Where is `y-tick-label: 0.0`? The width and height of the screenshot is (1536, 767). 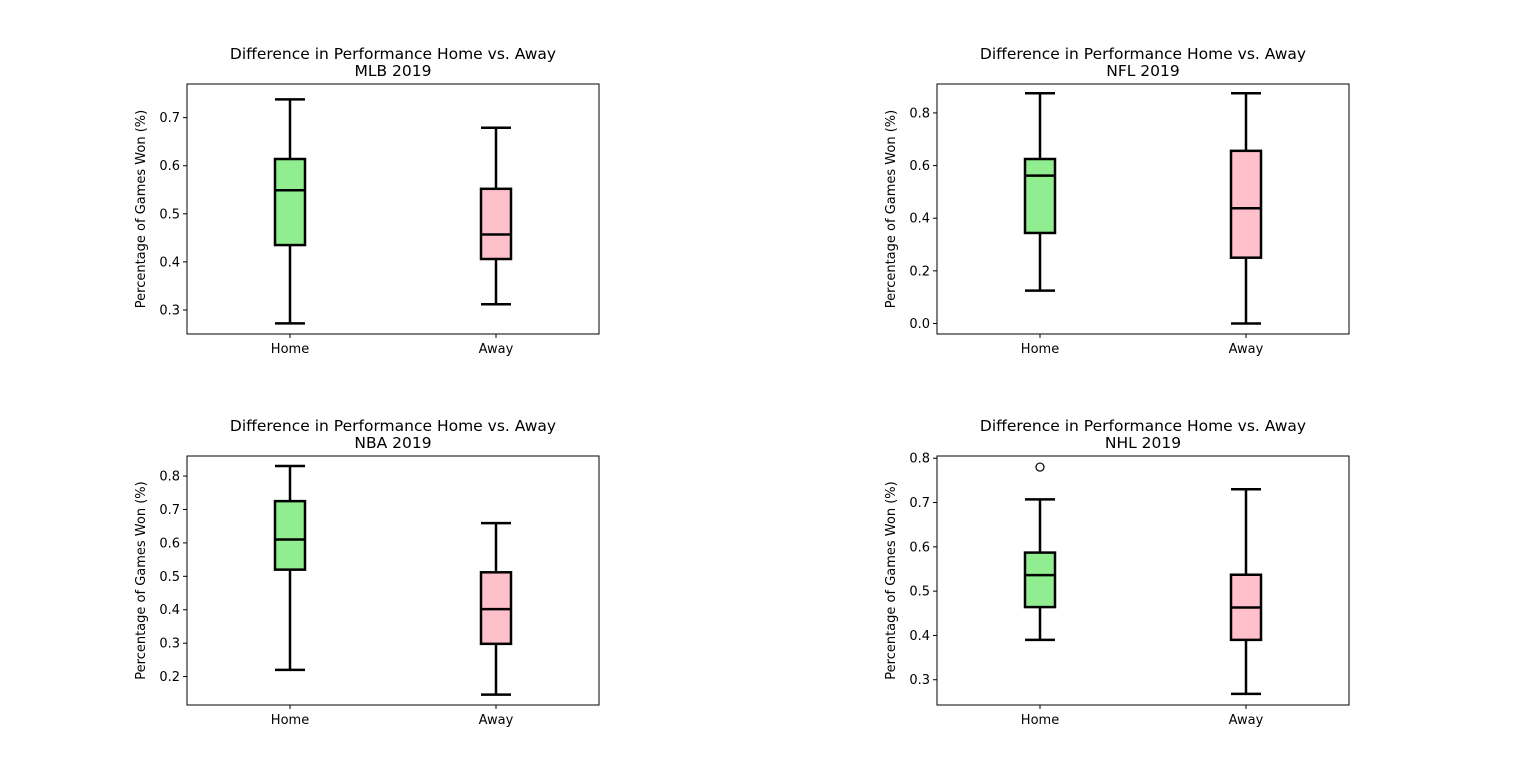 y-tick-label: 0.0 is located at coordinates (919, 324).